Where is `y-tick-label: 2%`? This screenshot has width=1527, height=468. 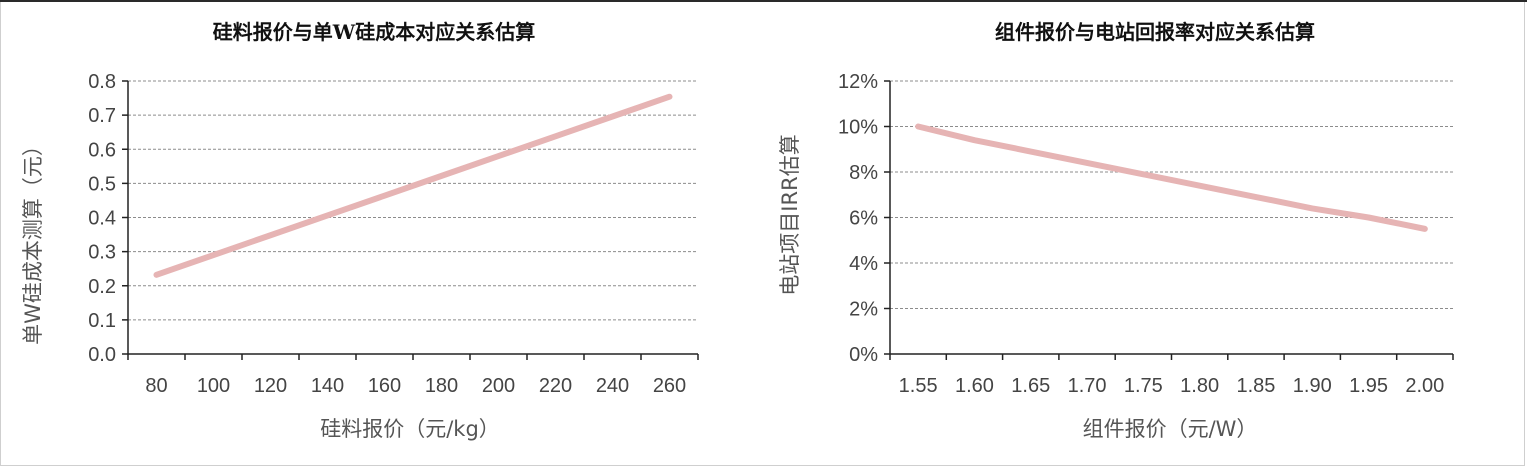 y-tick-label: 2% is located at coordinates (863, 310).